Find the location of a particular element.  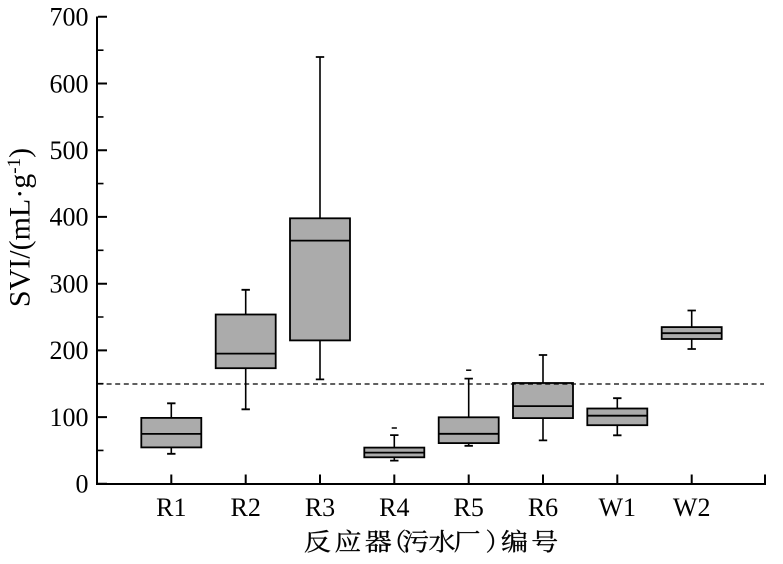

svg-text: 100 is located at coordinates (69, 417).